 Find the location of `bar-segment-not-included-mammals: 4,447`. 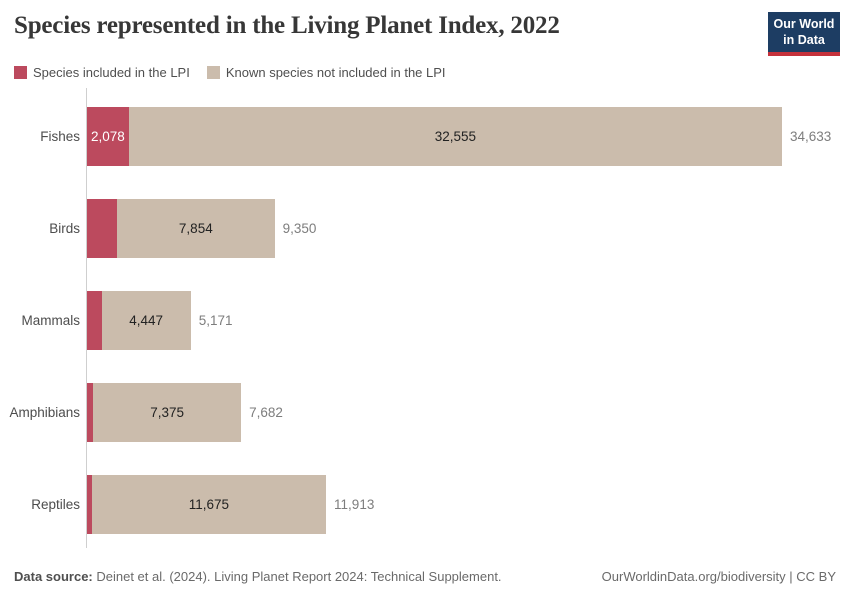

bar-segment-not-included-mammals: 4,447 is located at coordinates (146, 320).